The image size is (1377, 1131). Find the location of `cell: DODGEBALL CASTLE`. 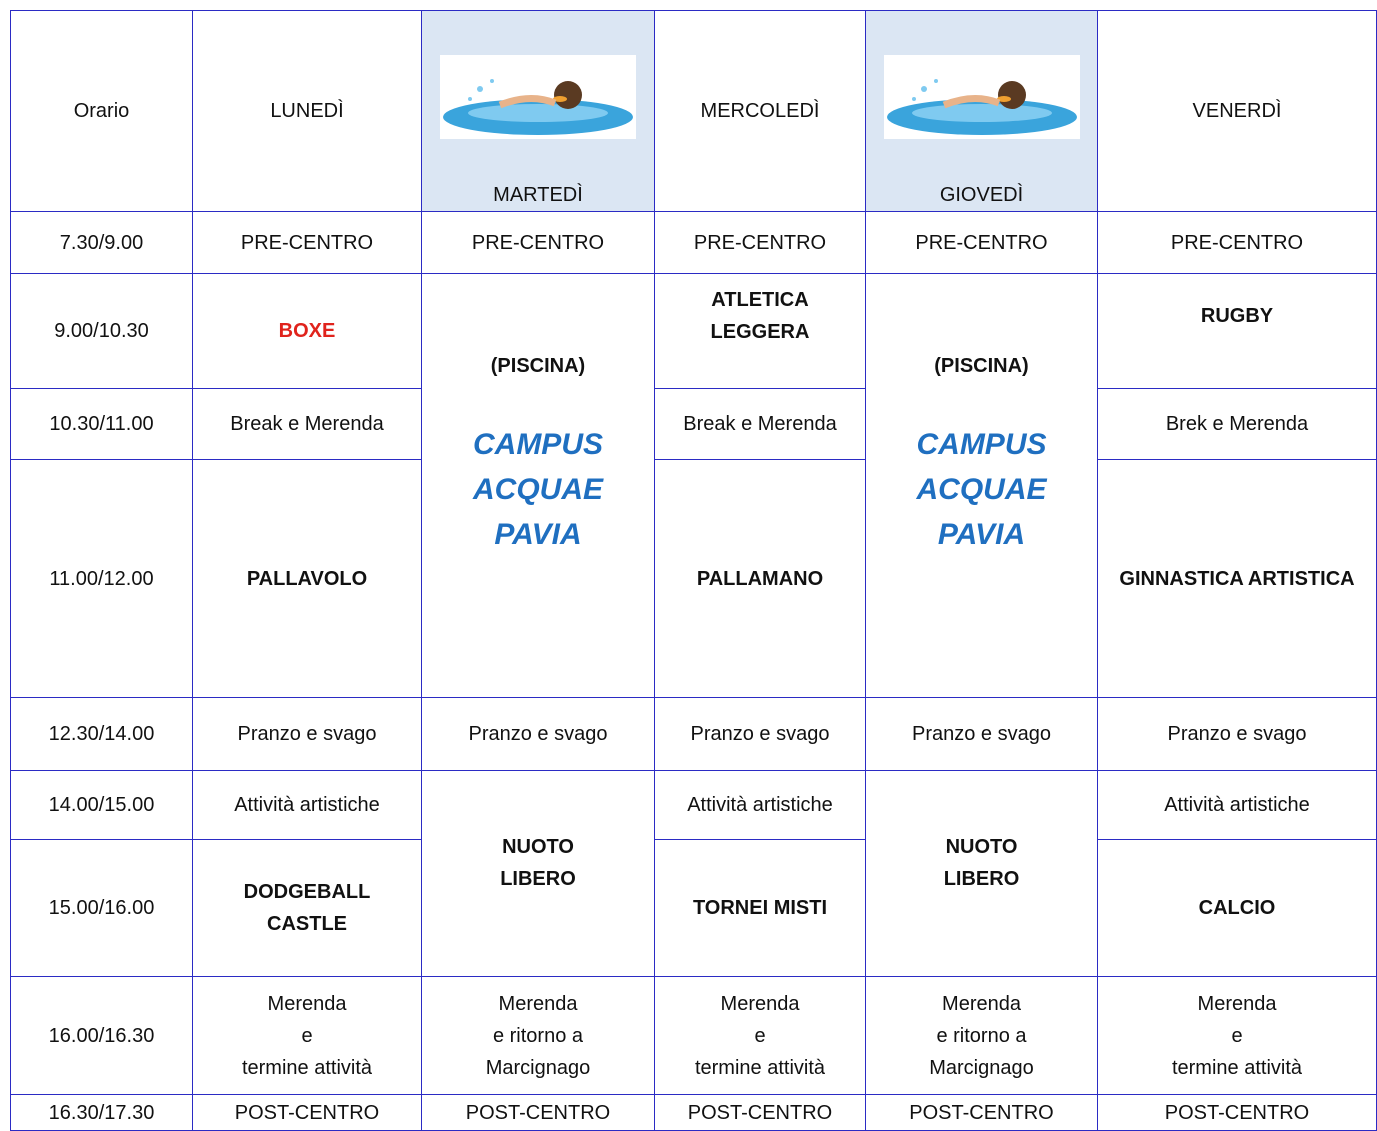

cell: DODGEBALL CASTLE is located at coordinates (307, 908).